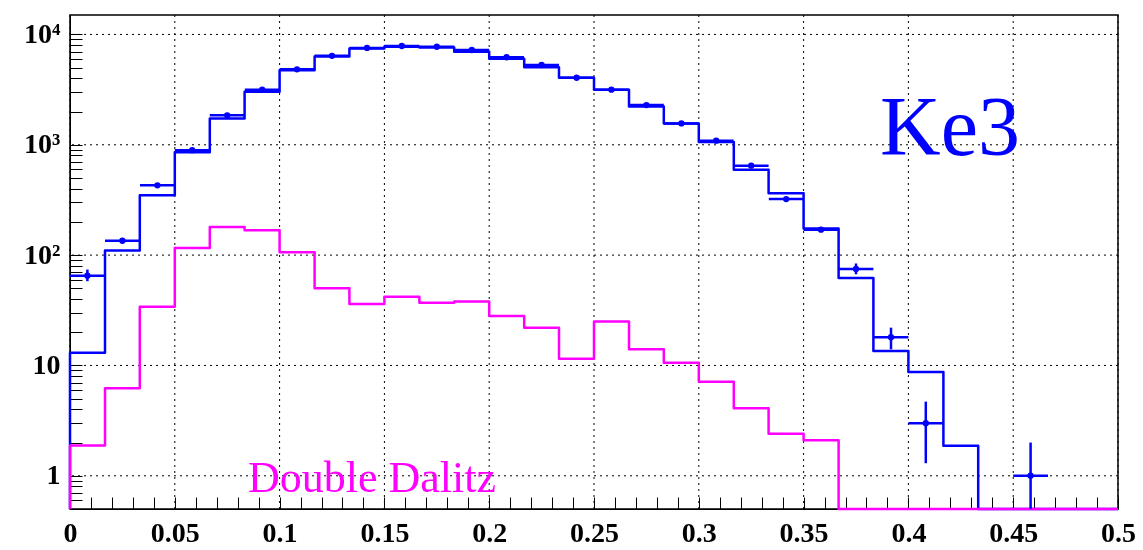 This screenshot has height=550, width=1143. I want to click on series-label: Ke3, so click(950, 126).